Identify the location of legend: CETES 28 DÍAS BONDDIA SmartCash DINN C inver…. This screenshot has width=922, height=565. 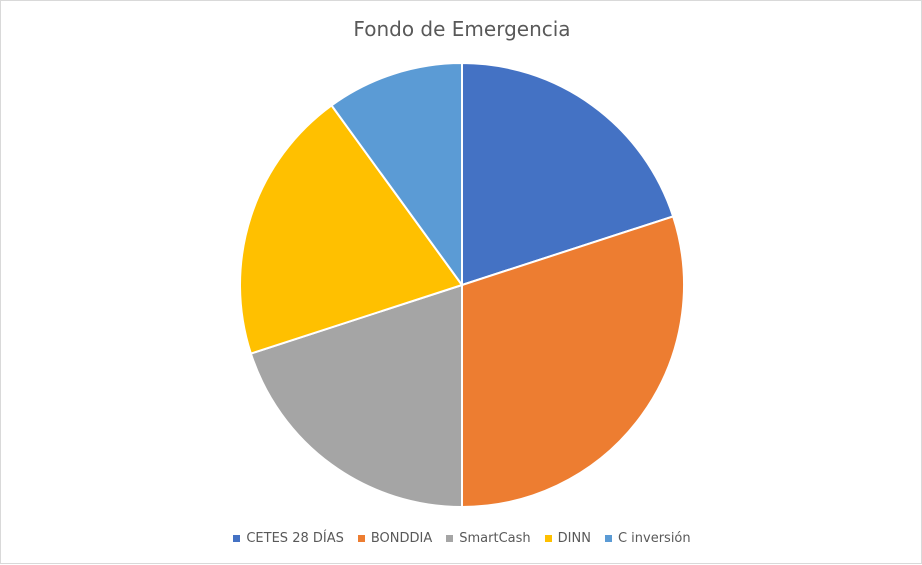
(461, 538).